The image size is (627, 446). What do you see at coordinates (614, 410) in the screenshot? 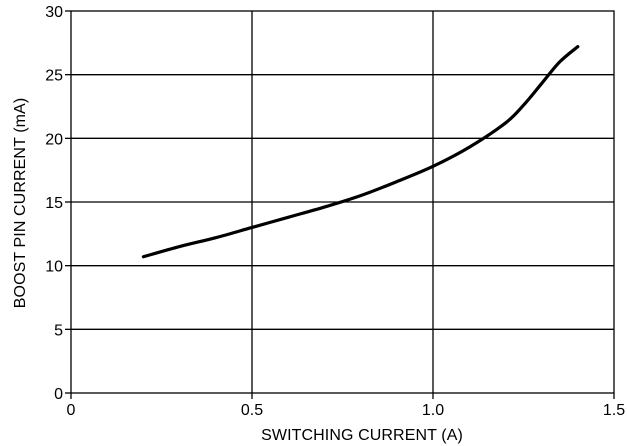
I see `x-tick-label-3: 1.5` at bounding box center [614, 410].